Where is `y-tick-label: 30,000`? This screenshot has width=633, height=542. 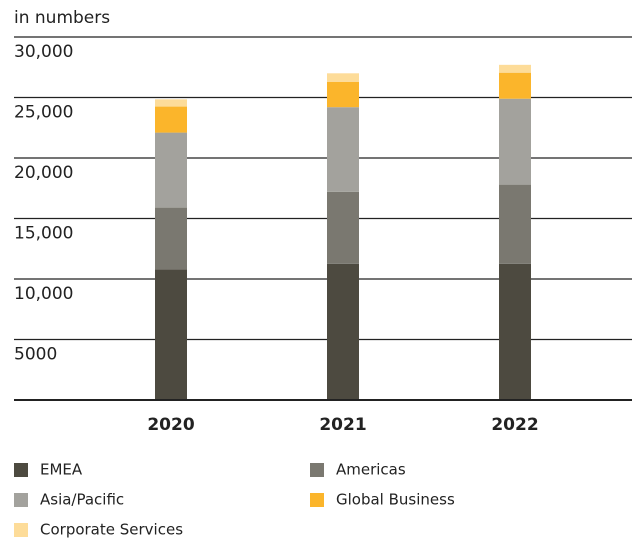
y-tick-label: 30,000 is located at coordinates (43, 52).